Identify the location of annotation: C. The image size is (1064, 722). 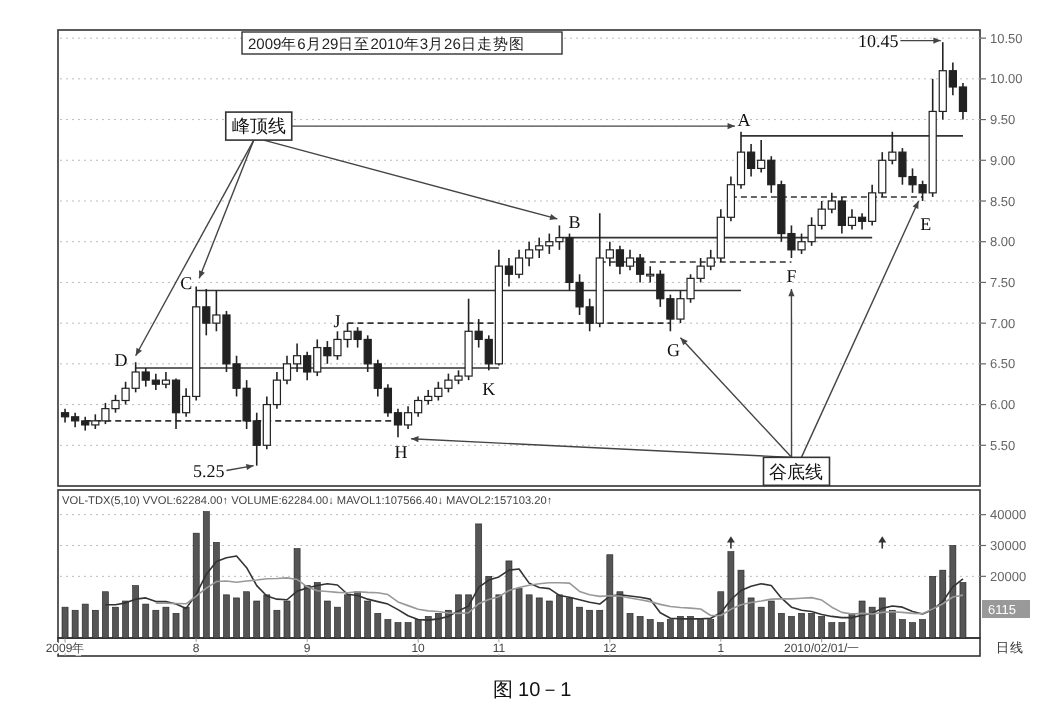
(186, 282).